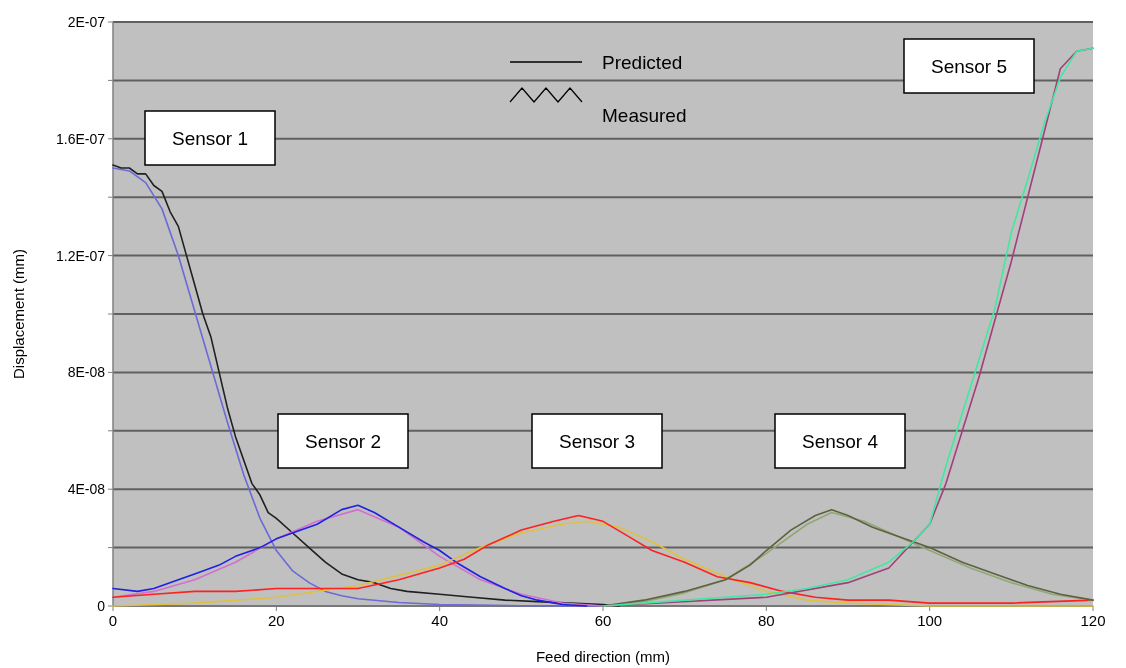 Image resolution: width=1126 pixels, height=668 pixels. I want to click on y-tick-label: 4E-08, so click(86, 489).